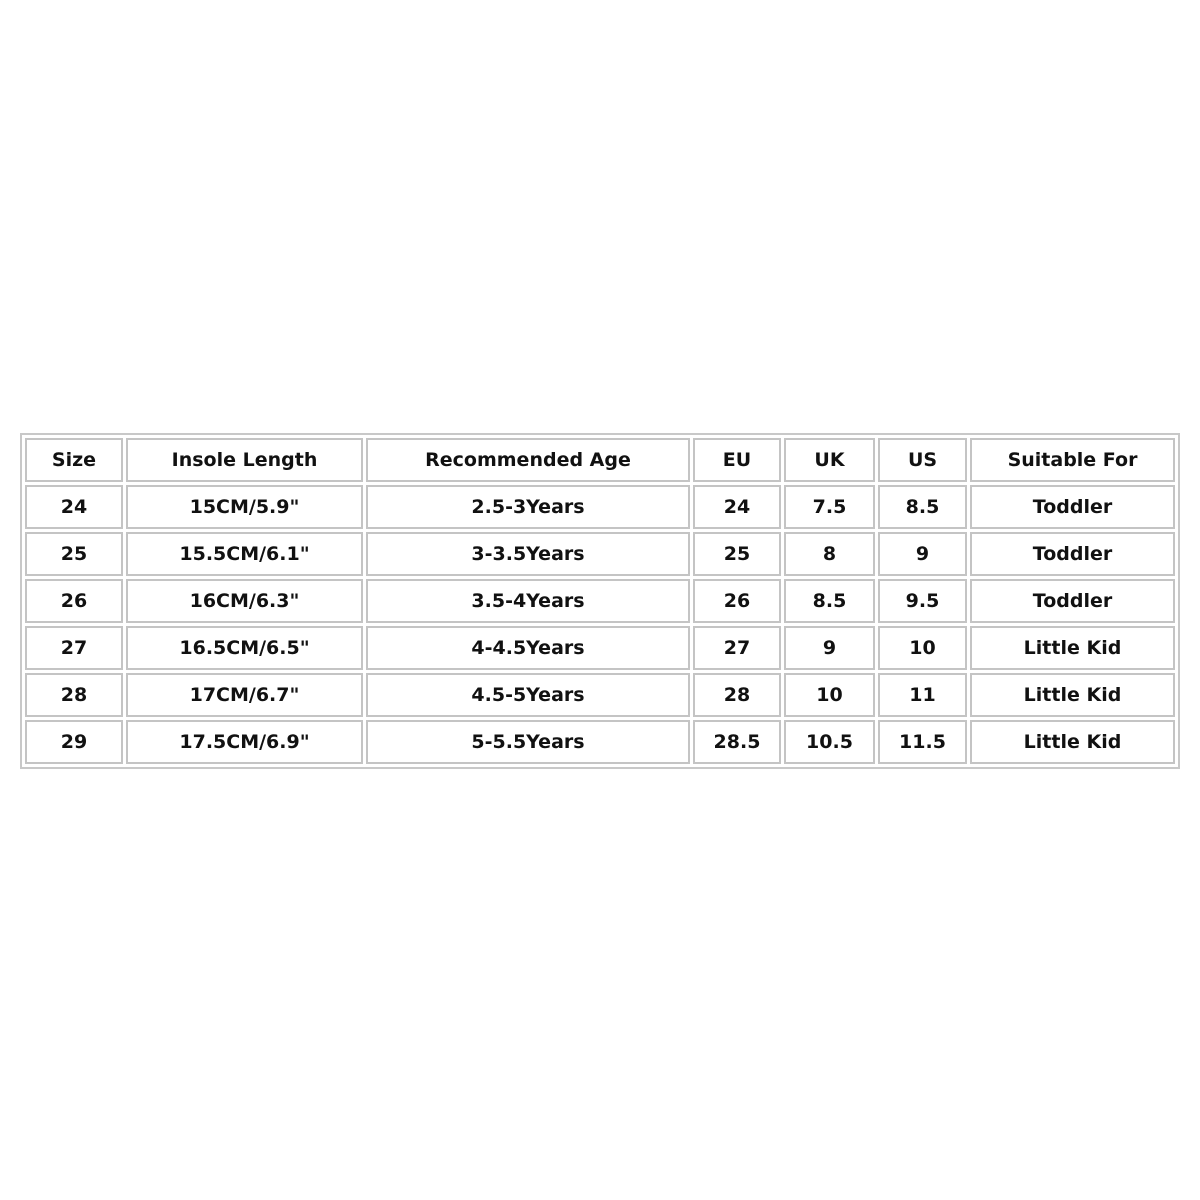 This screenshot has width=1200, height=1200. Describe the element at coordinates (528, 742) in the screenshot. I see `table-cell: 5-5.5Years` at that location.